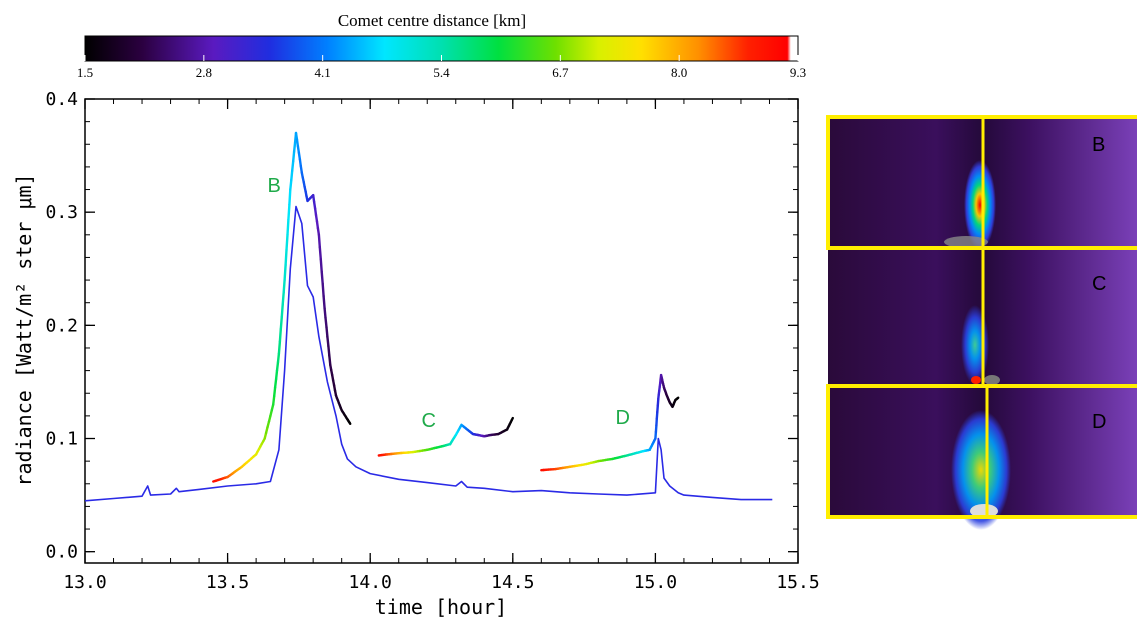 This screenshot has width=1137, height=623. Describe the element at coordinates (445, 436) in the screenshot. I see `series-c` at that location.